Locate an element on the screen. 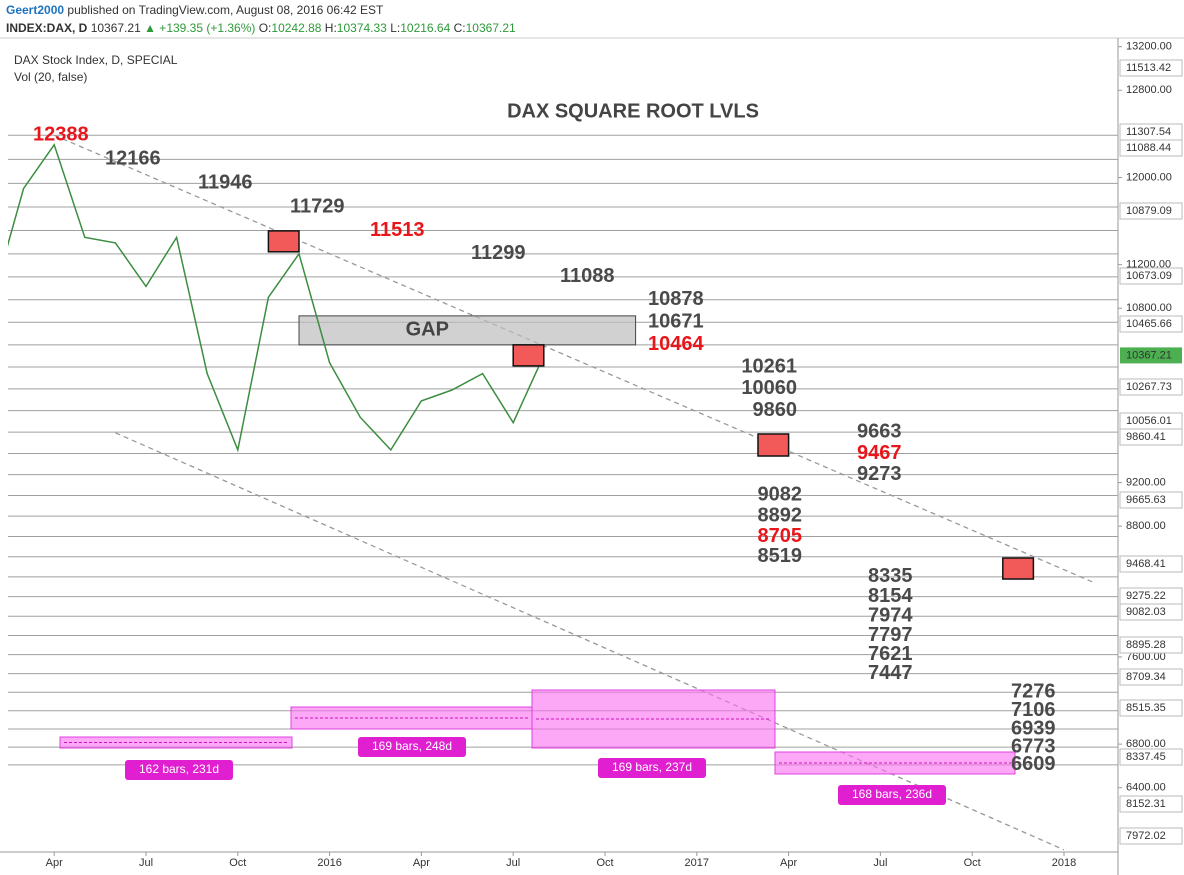 The image size is (1184, 875). price-label: 11307.54 is located at coordinates (1148, 132).